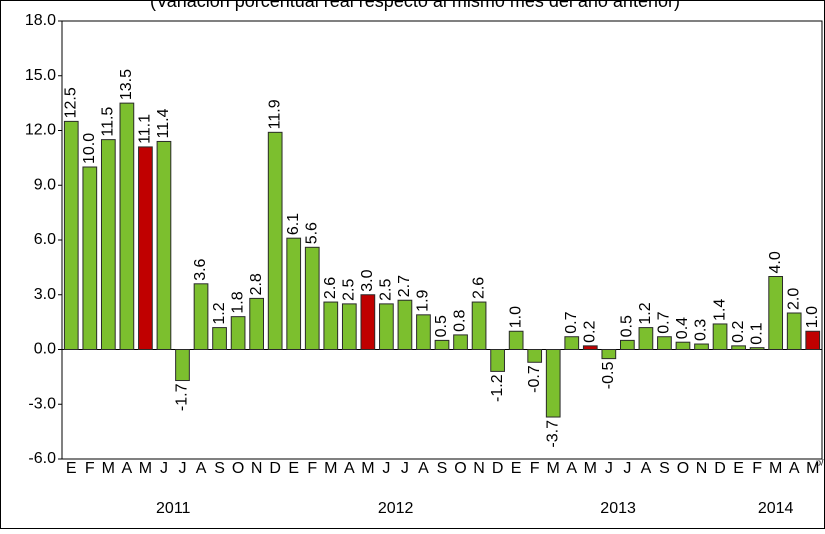 This screenshot has width=825, height=534. I want to click on y-tick-label: 12.0, so click(40, 130).